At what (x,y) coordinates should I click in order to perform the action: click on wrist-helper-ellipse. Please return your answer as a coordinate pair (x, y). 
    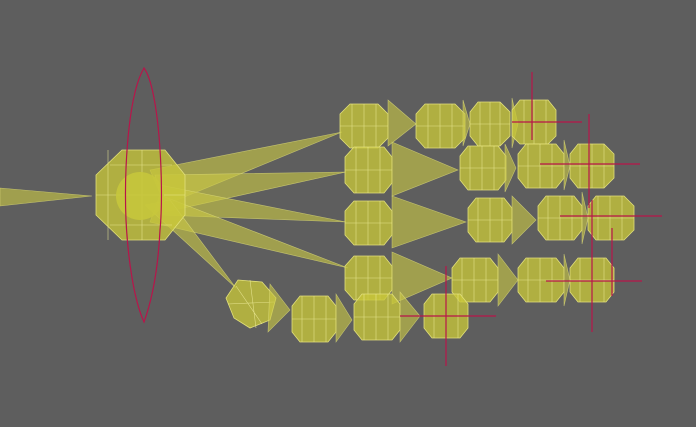
    Looking at the image, I should click on (143, 195).